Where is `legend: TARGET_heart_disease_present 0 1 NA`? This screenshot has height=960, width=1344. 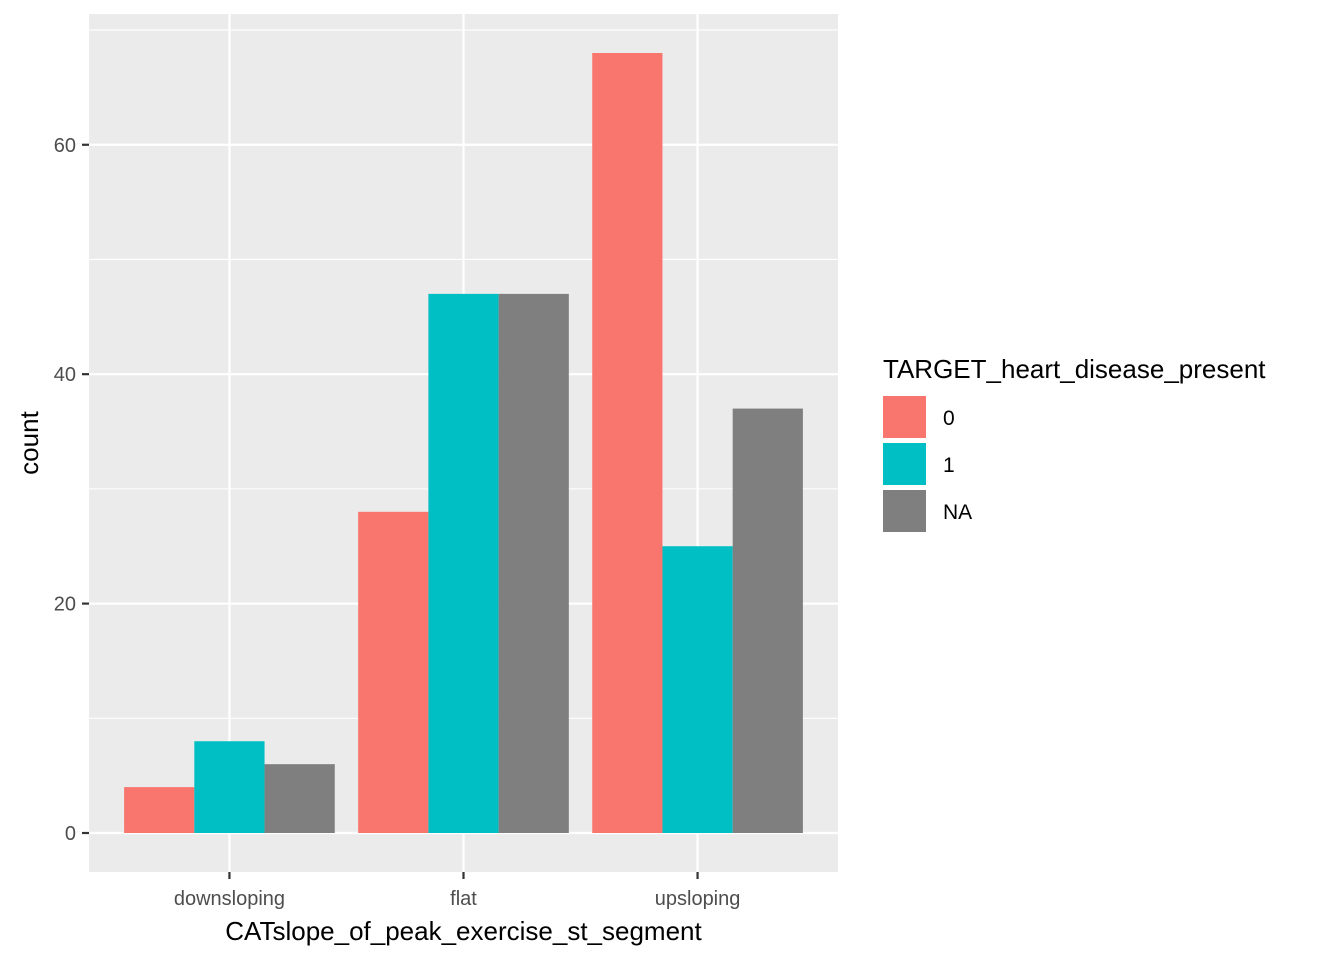
legend: TARGET_heart_disease_present 0 1 NA is located at coordinates (1074, 443).